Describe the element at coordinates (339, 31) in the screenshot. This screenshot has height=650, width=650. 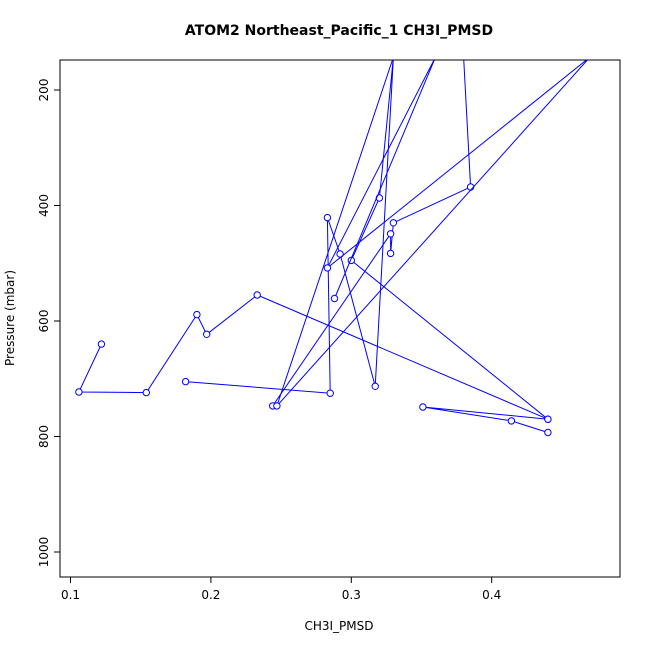
I see `chart-title: ATOM2 Northeast_Pacific_1 CH3I_PMSD` at that location.